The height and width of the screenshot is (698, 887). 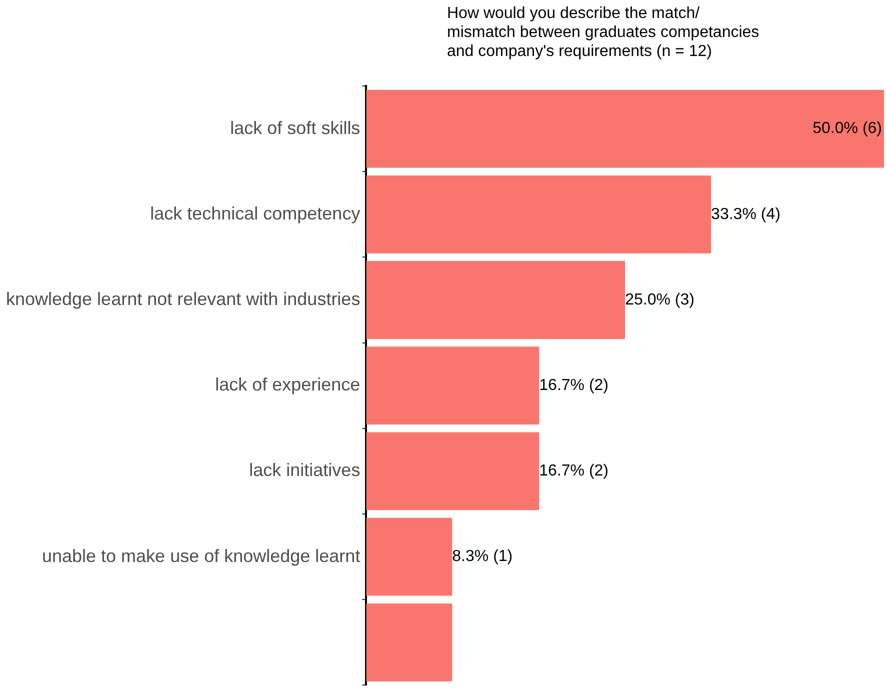 What do you see at coordinates (287, 384) in the screenshot?
I see `y-tick-label: lack of experience` at bounding box center [287, 384].